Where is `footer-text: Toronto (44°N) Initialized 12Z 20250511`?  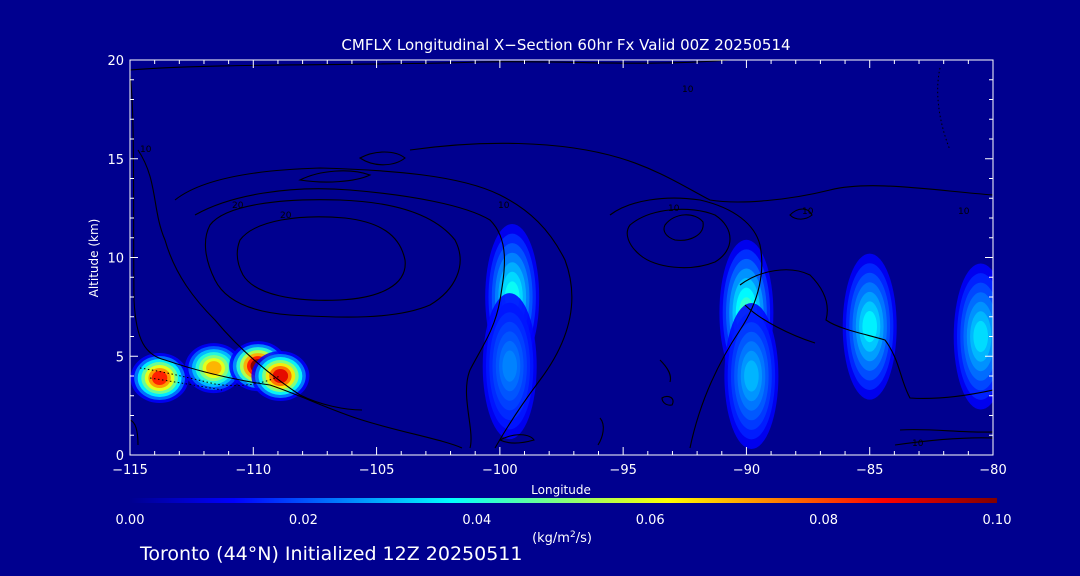 footer-text: Toronto (44°N) Initialized 12Z 20250511 is located at coordinates (331, 554).